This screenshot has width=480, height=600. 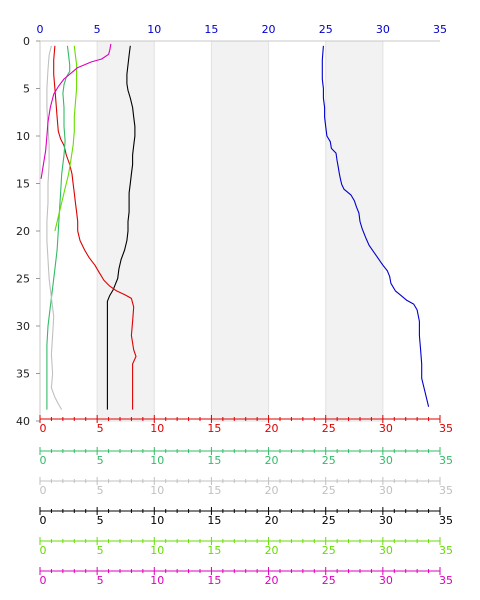 I want to click on top-axis-tick-label: 20, so click(x=269, y=29).